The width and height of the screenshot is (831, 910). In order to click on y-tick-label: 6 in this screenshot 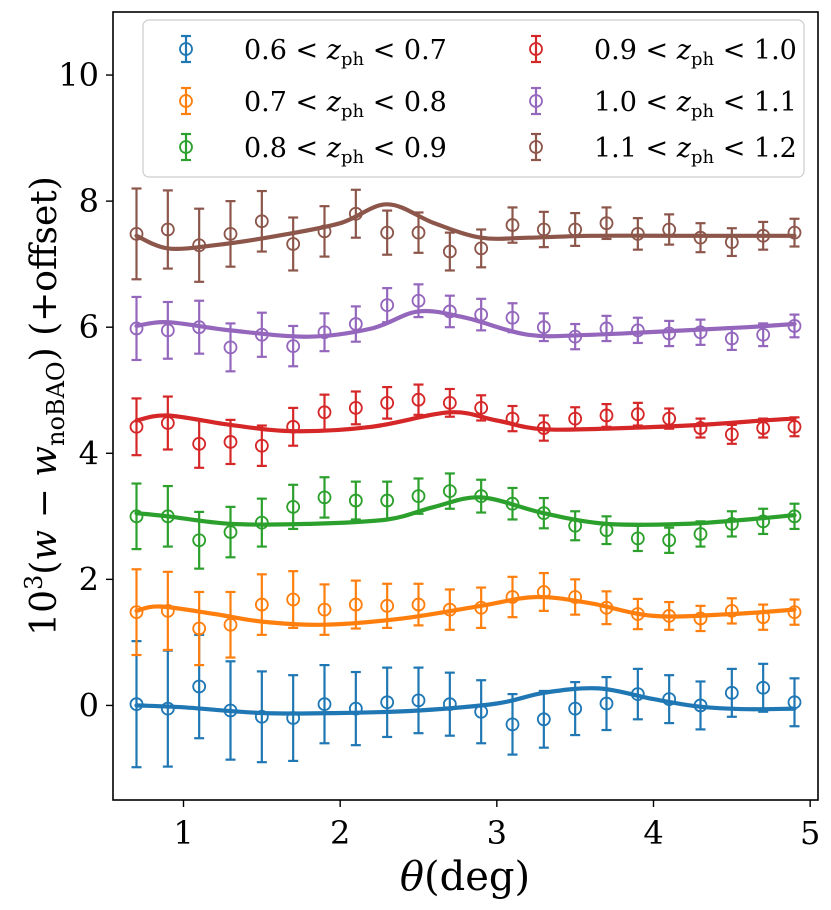, I will do `click(89, 327)`.